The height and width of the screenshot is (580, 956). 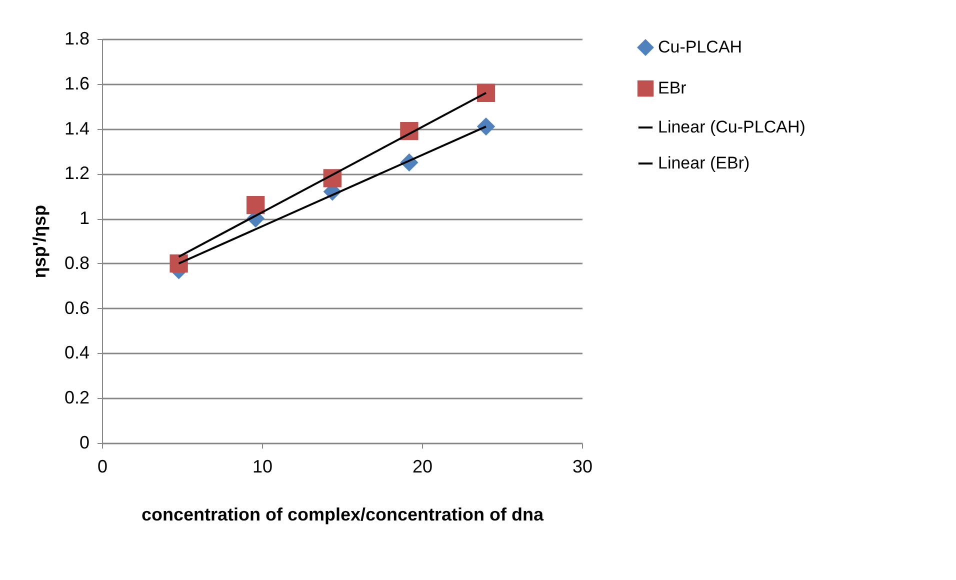 What do you see at coordinates (672, 88) in the screenshot?
I see `legend-label: EBr` at bounding box center [672, 88].